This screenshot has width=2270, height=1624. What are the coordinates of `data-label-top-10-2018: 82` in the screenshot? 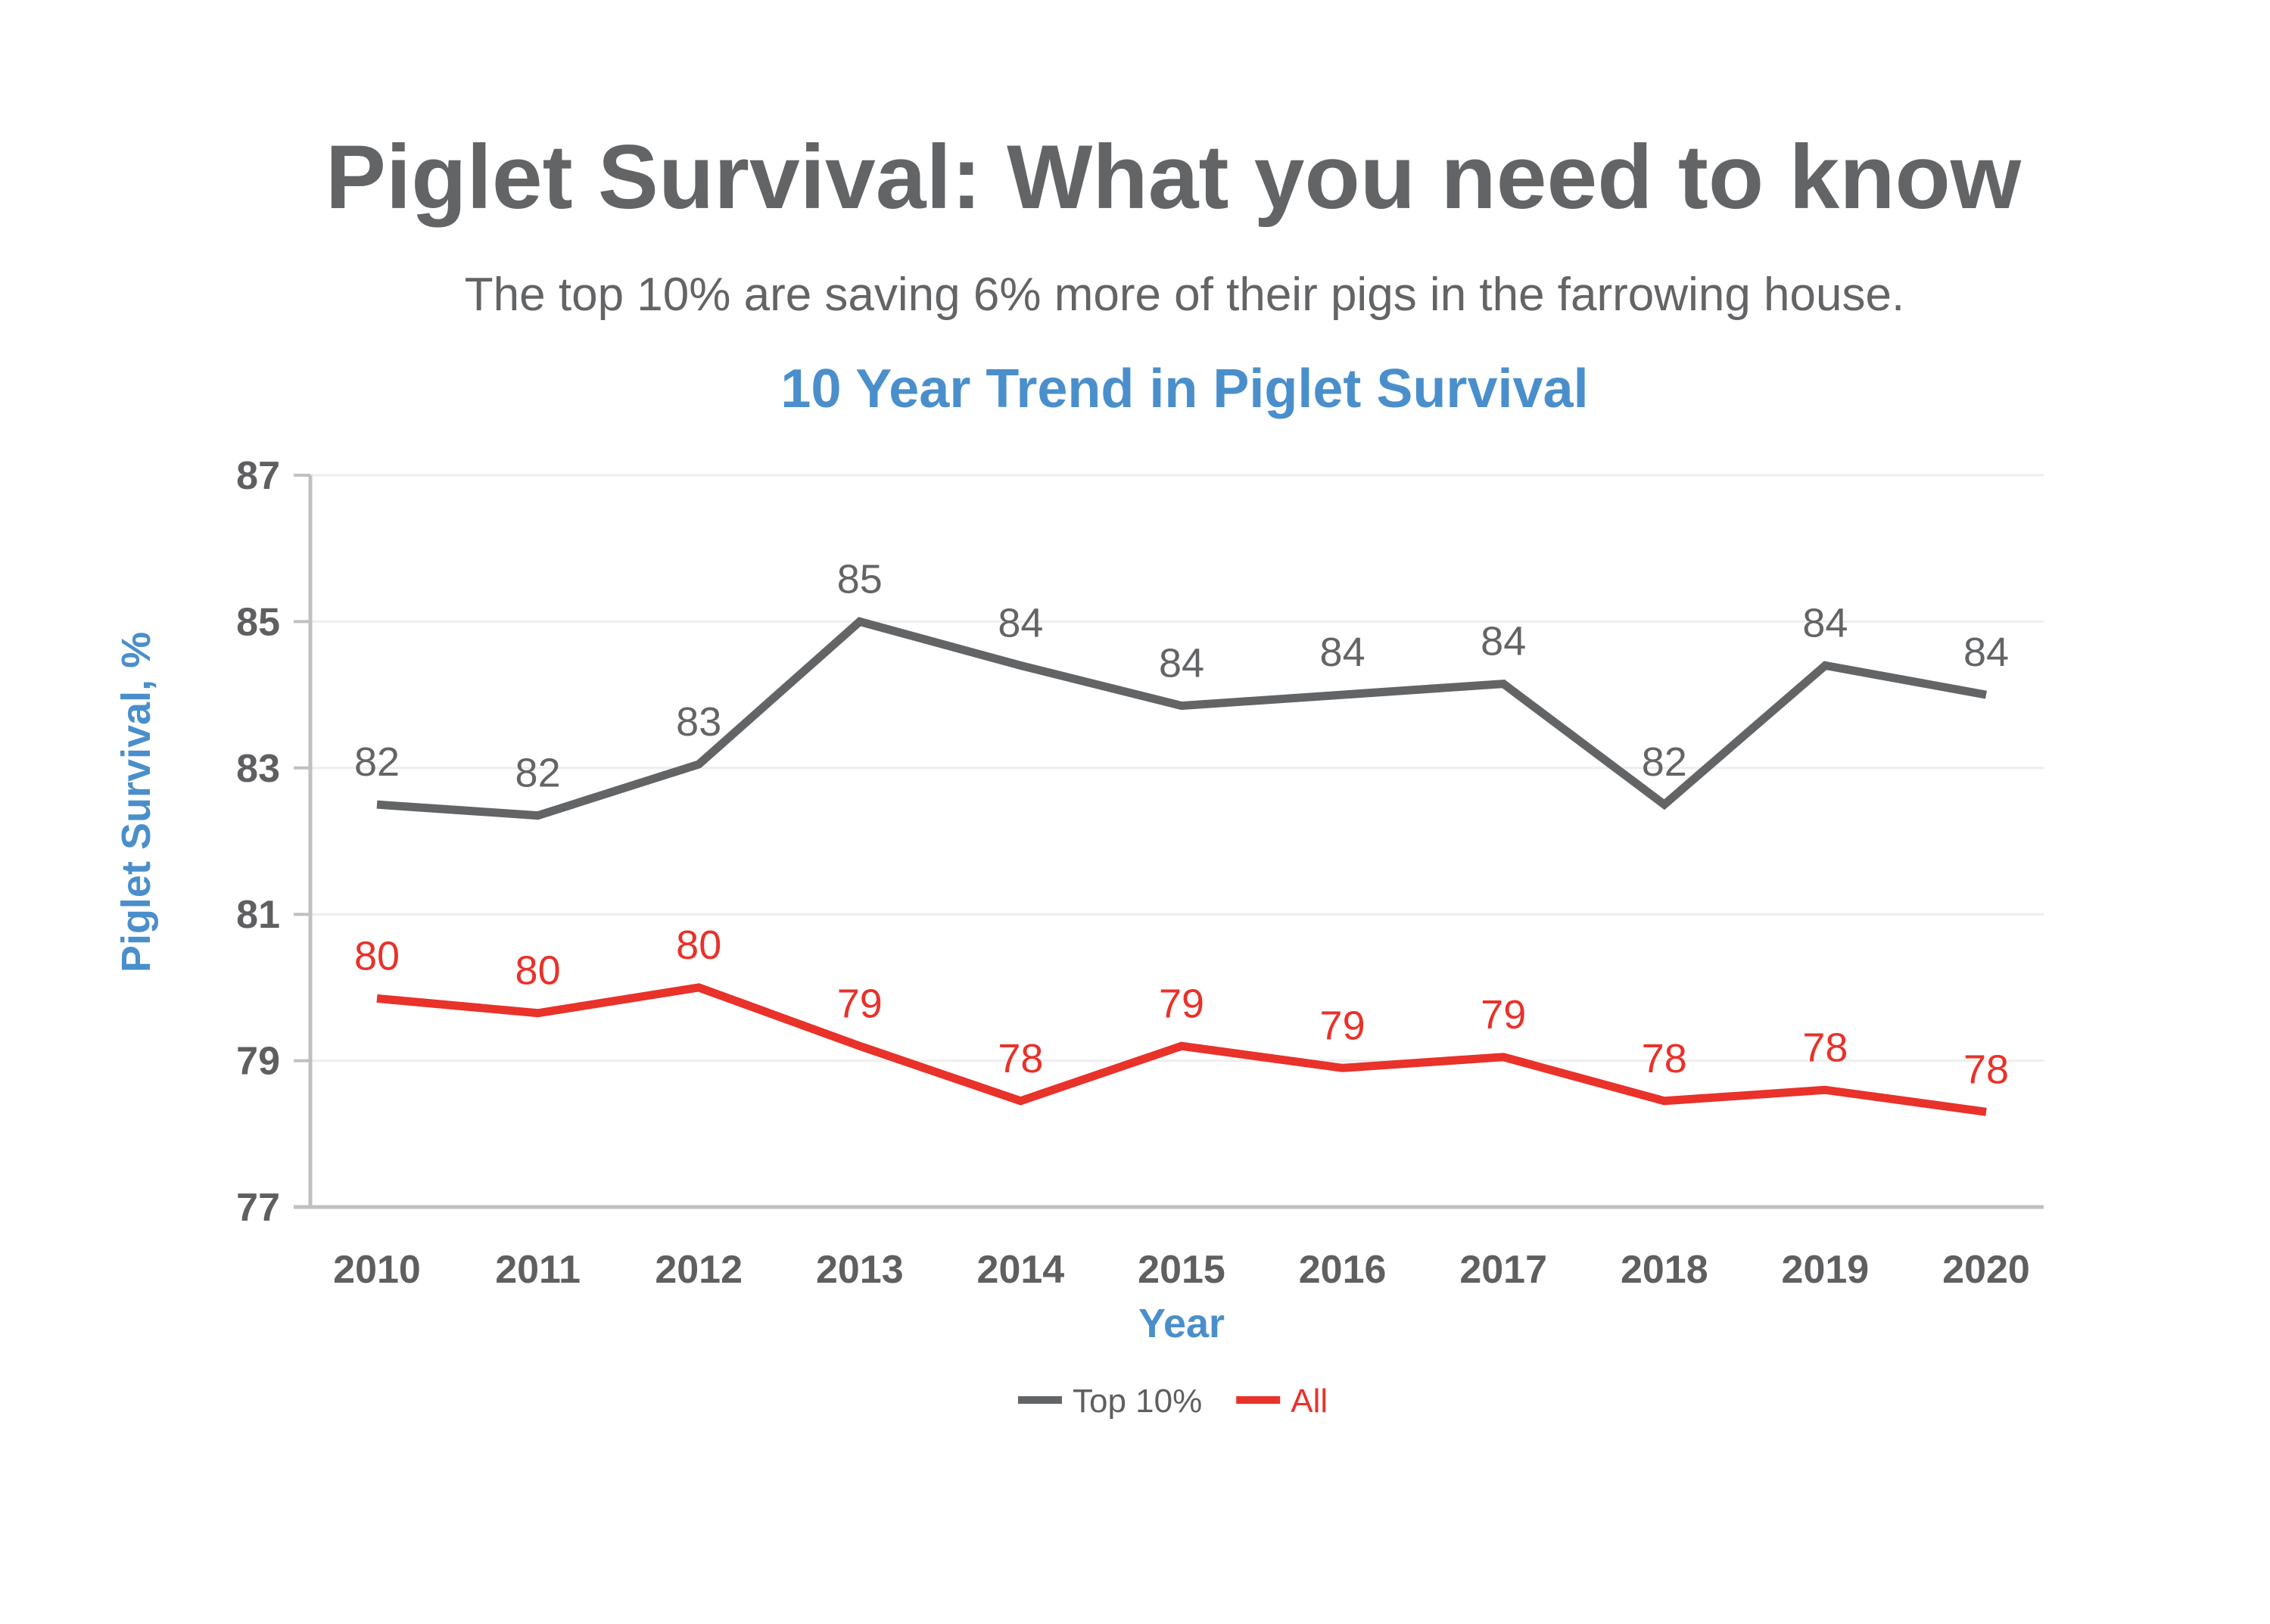 It's located at (1664, 762).